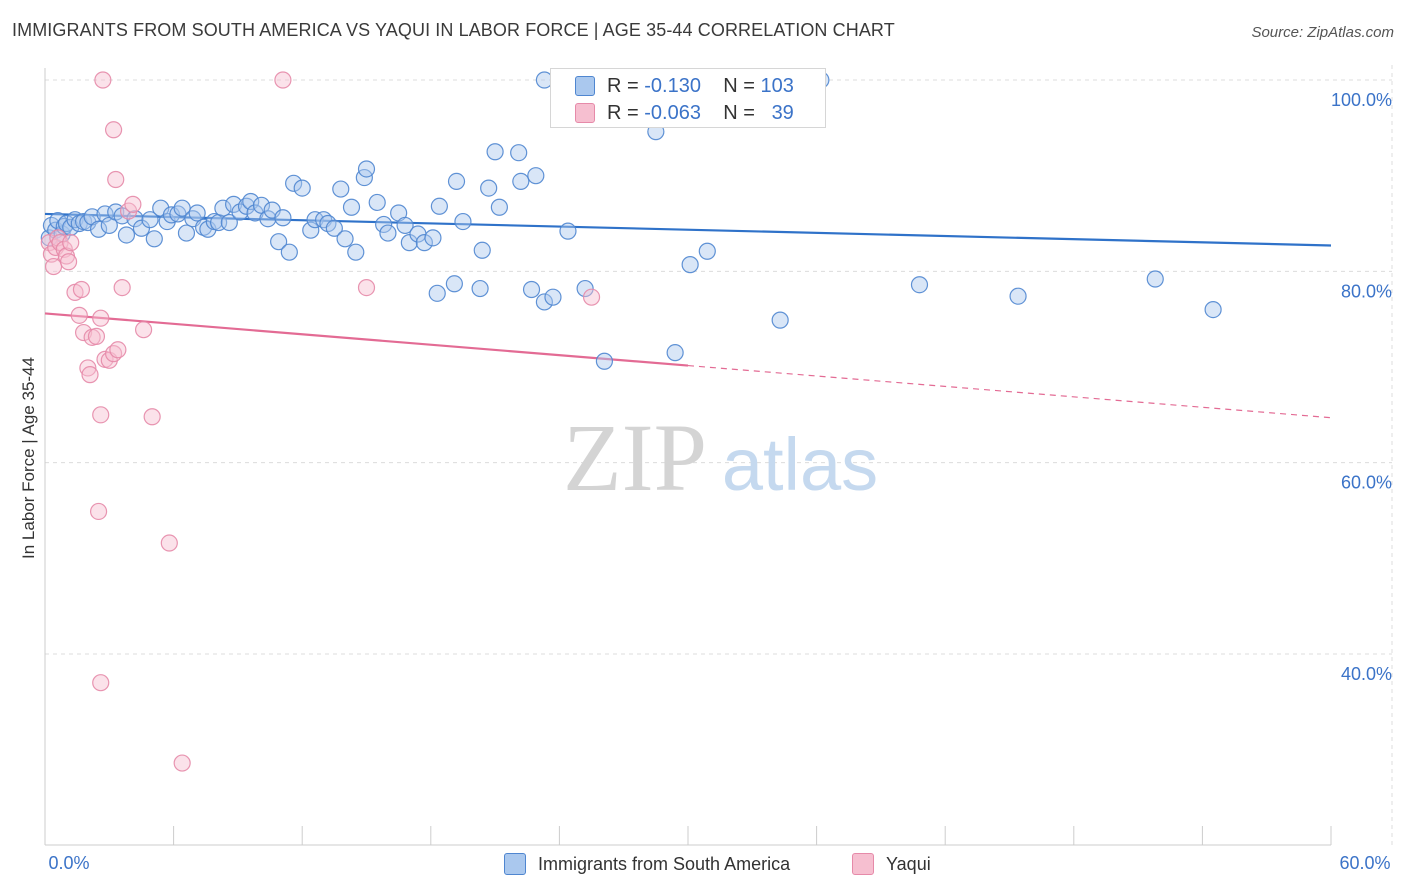 This screenshot has width=1406, height=892. Describe the element at coordinates (908, 864) in the screenshot. I see `pink-legend-label: Yaqui` at that location.